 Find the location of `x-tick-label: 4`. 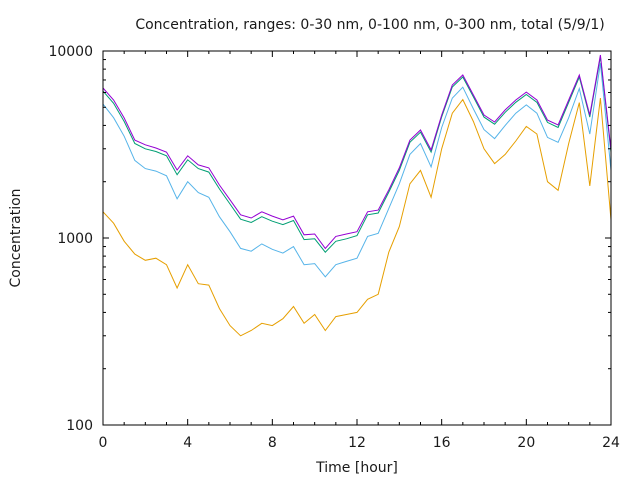

x-tick-label: 4 is located at coordinates (187, 443).